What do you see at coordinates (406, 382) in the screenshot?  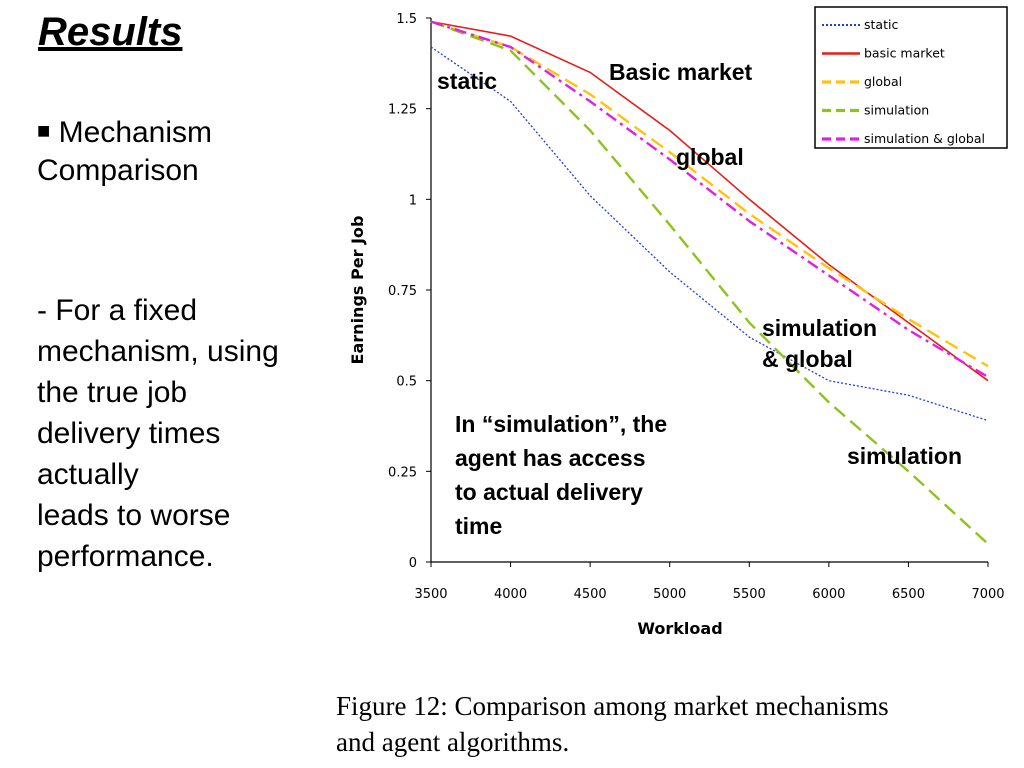 I see `y-tick-label: 0.5` at bounding box center [406, 382].